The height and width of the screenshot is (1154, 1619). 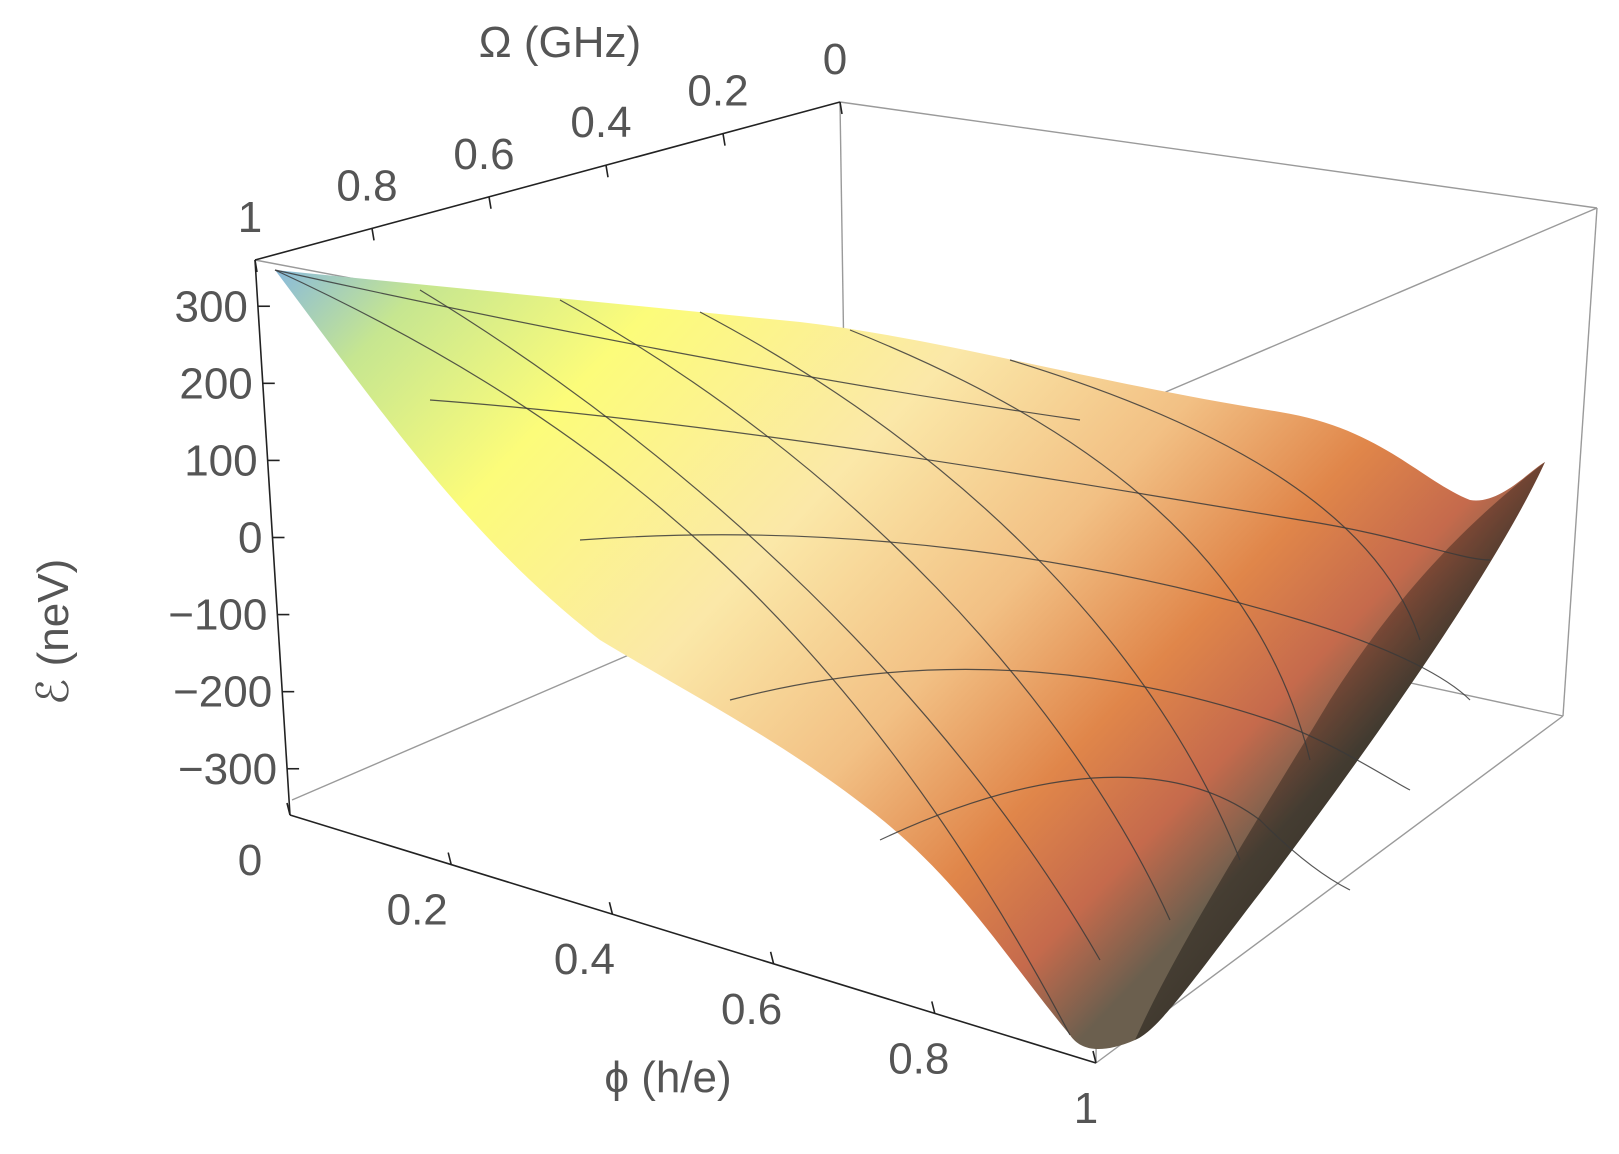 I want to click on y-axis-line, so click(x=547, y=181).